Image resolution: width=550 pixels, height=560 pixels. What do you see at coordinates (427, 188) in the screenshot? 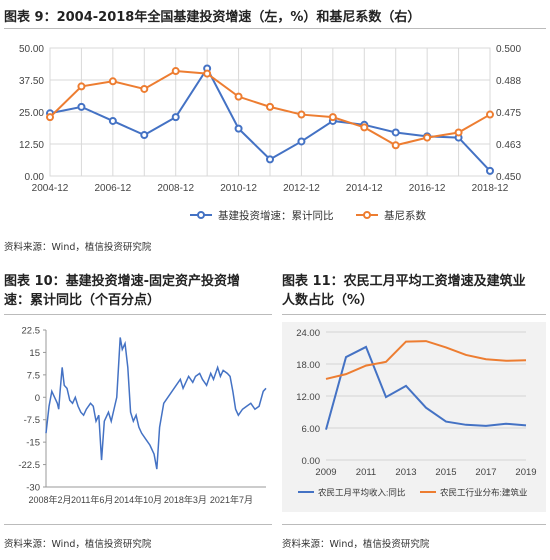
I see `fig9-xtick: 2016-12` at bounding box center [427, 188].